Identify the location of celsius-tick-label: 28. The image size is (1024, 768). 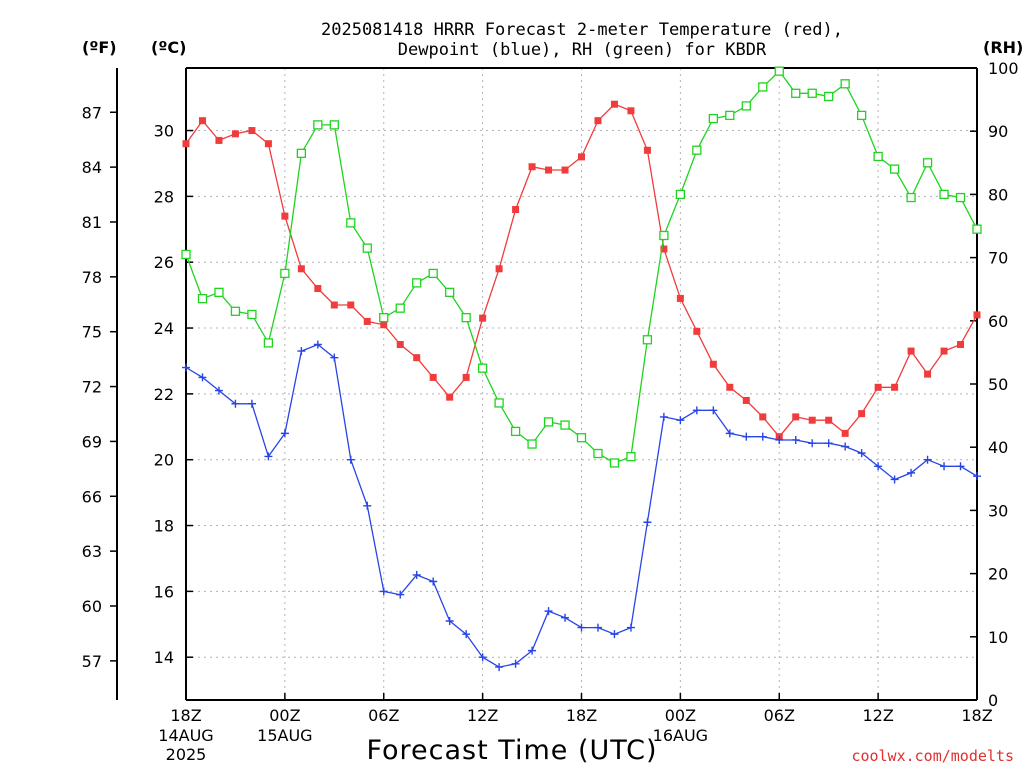
(164, 196).